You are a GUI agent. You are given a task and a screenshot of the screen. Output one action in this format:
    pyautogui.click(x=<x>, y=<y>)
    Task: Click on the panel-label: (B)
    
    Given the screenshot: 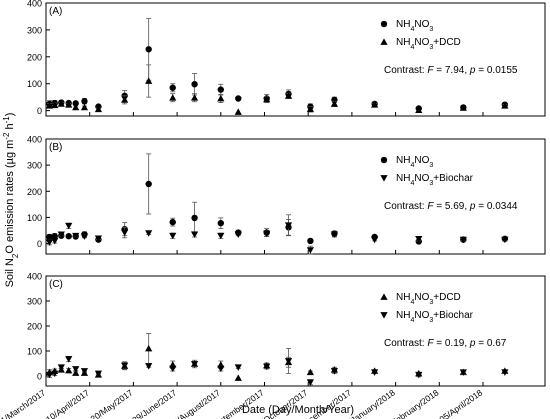 What is the action you would take?
    pyautogui.click(x=55, y=147)
    